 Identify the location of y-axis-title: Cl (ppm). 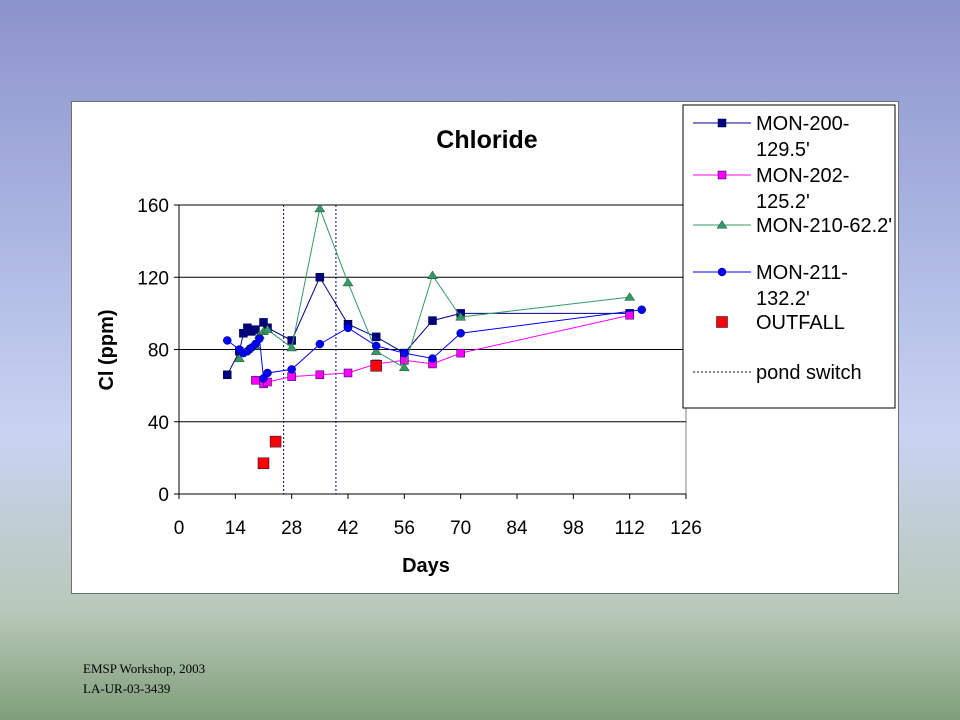
(107, 349).